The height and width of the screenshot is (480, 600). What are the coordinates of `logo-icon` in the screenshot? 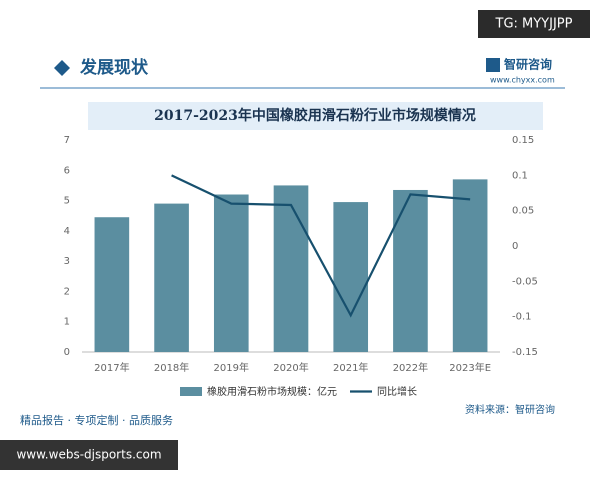 It's located at (493, 65).